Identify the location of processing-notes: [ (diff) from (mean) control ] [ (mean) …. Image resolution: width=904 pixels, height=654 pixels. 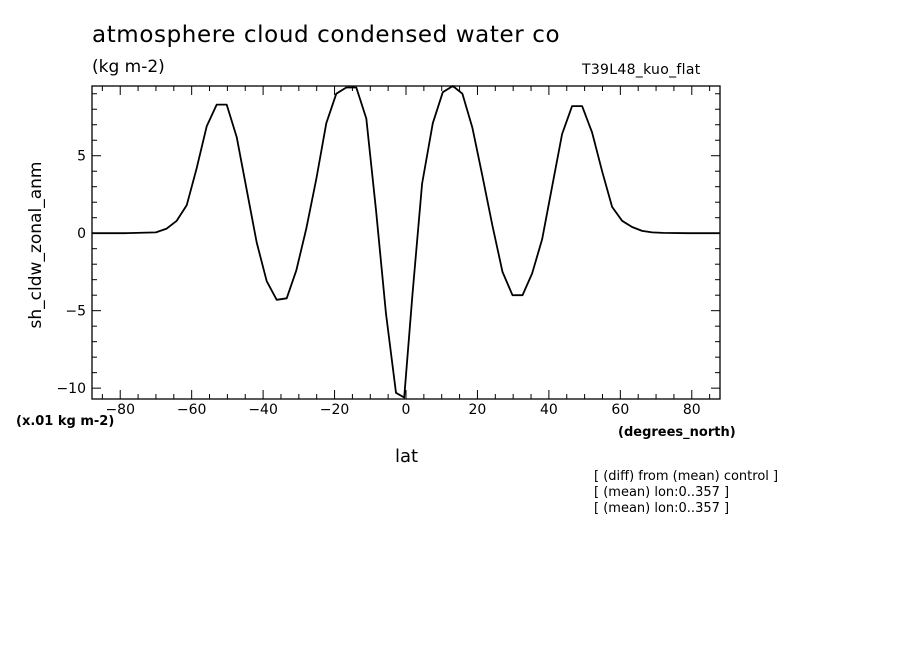
(686, 493).